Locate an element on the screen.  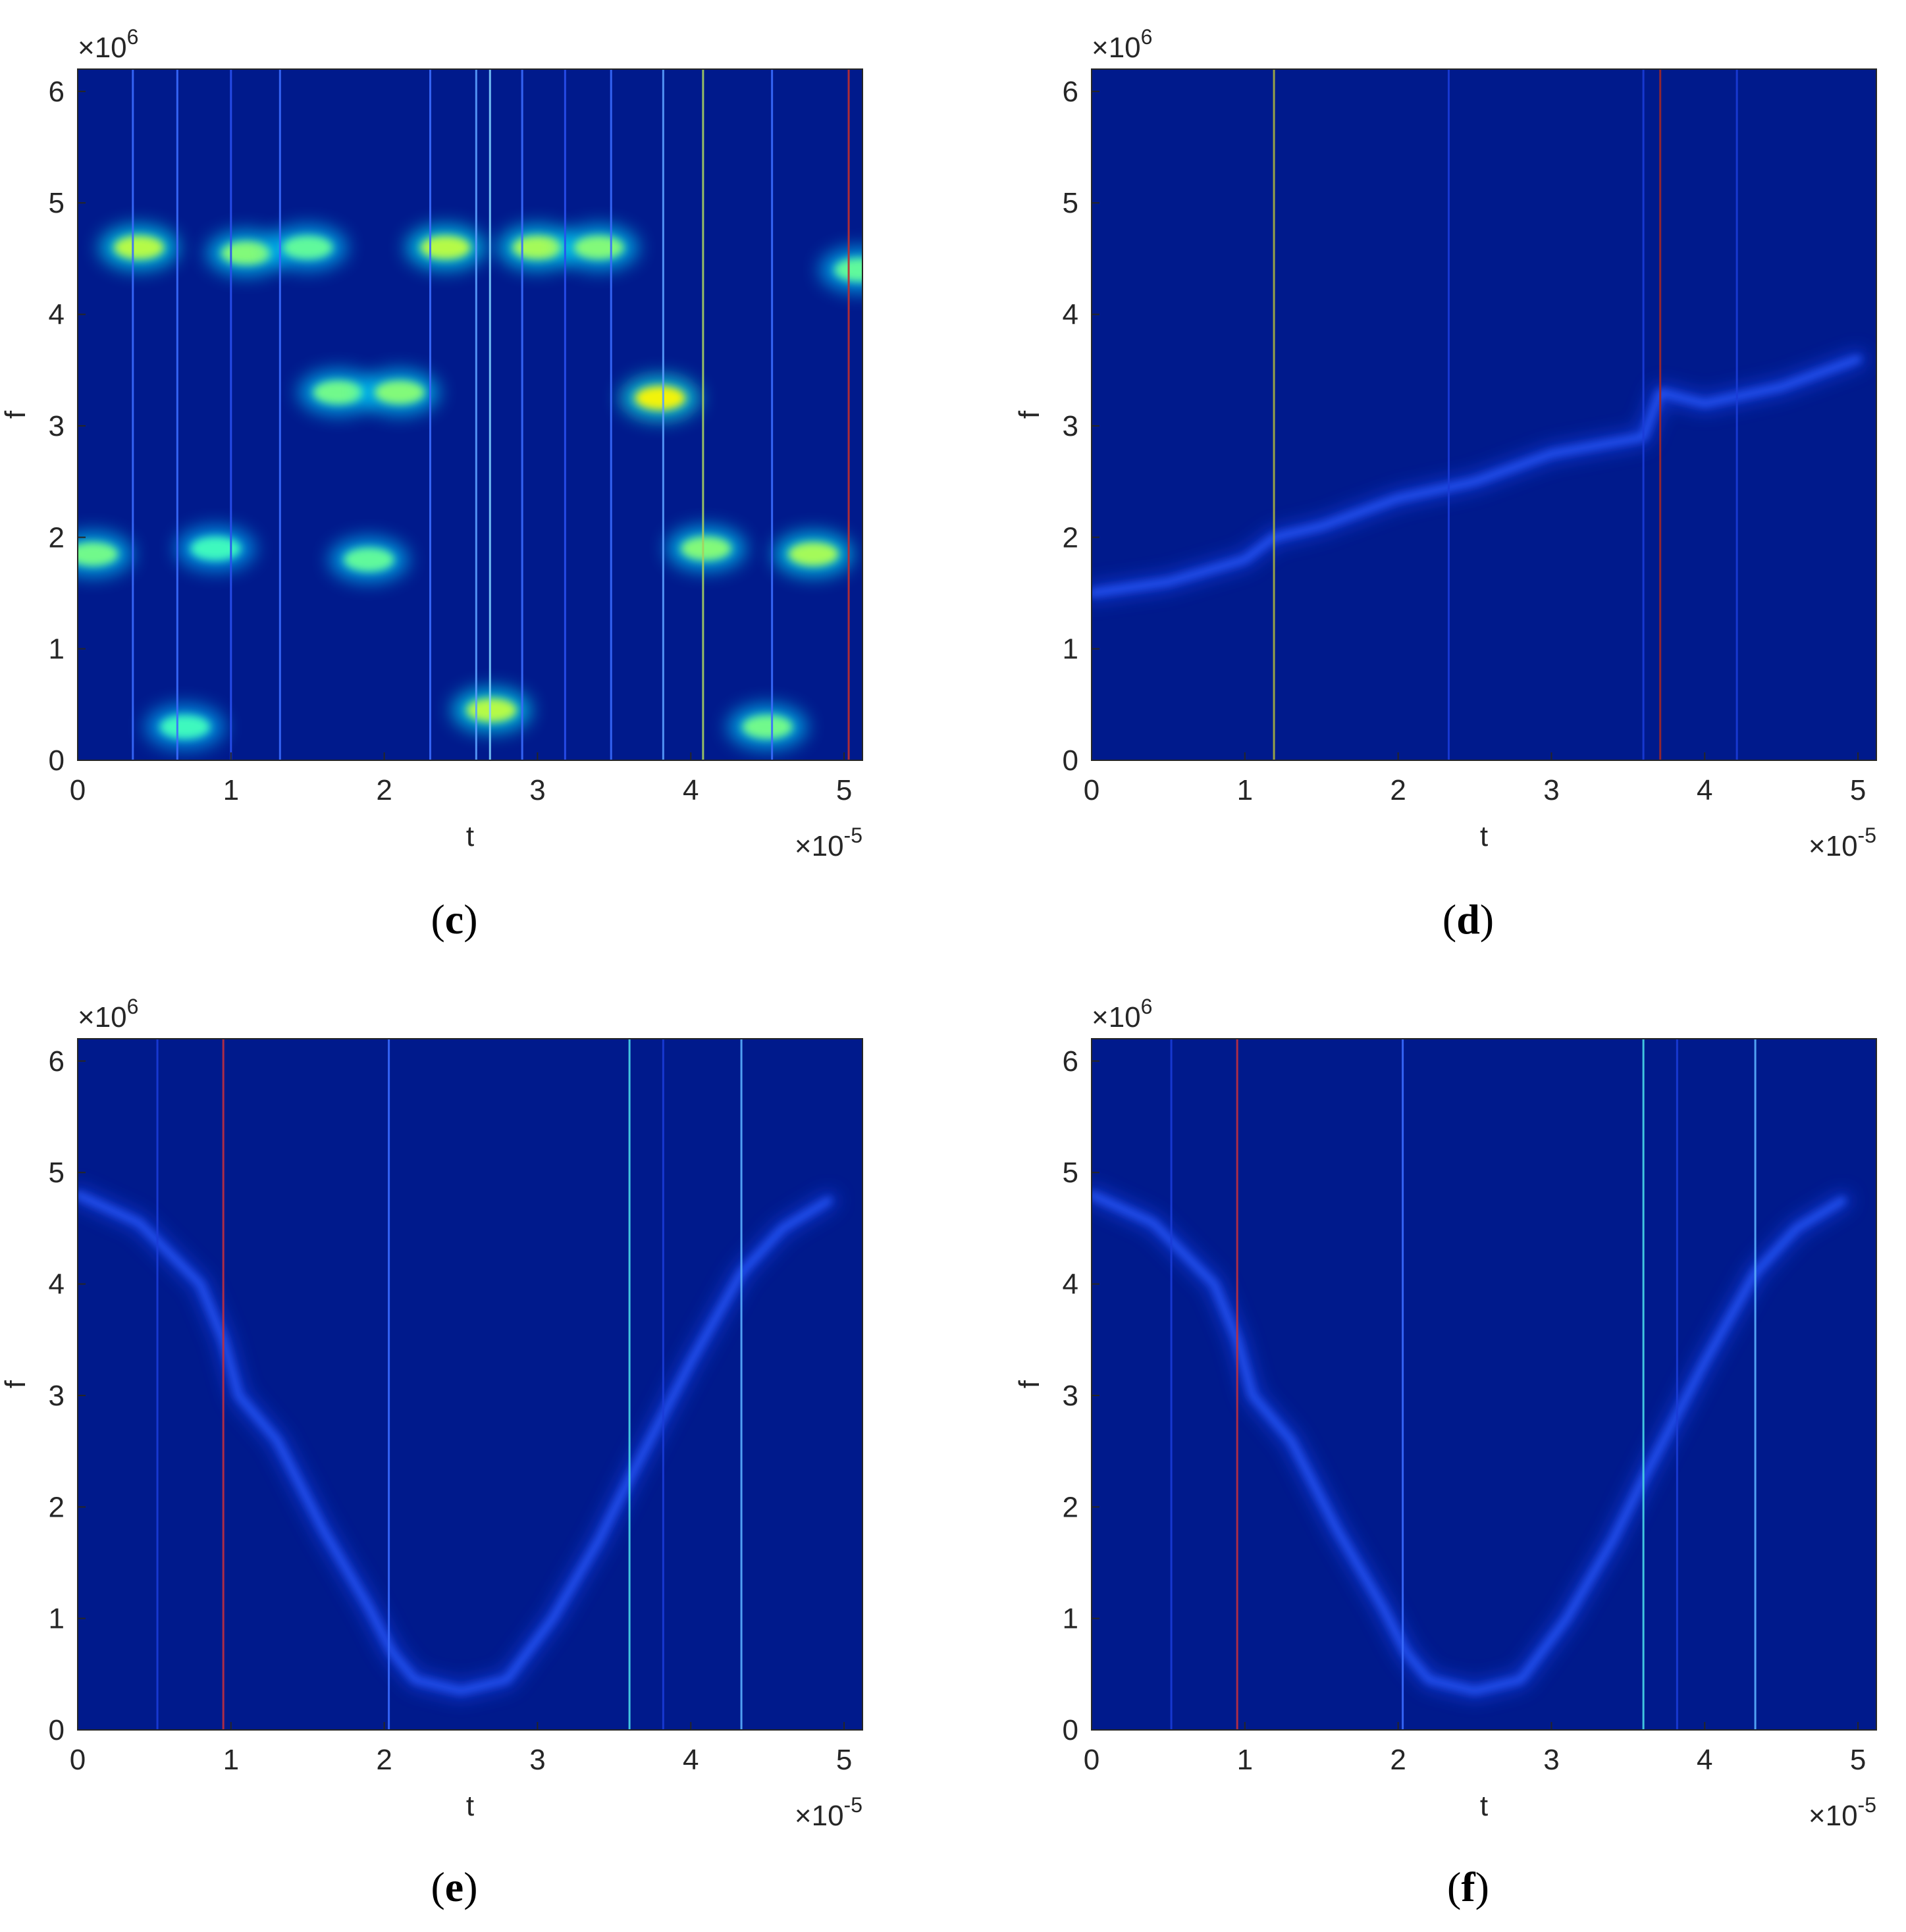
axes-box-d is located at coordinates (1484, 414).